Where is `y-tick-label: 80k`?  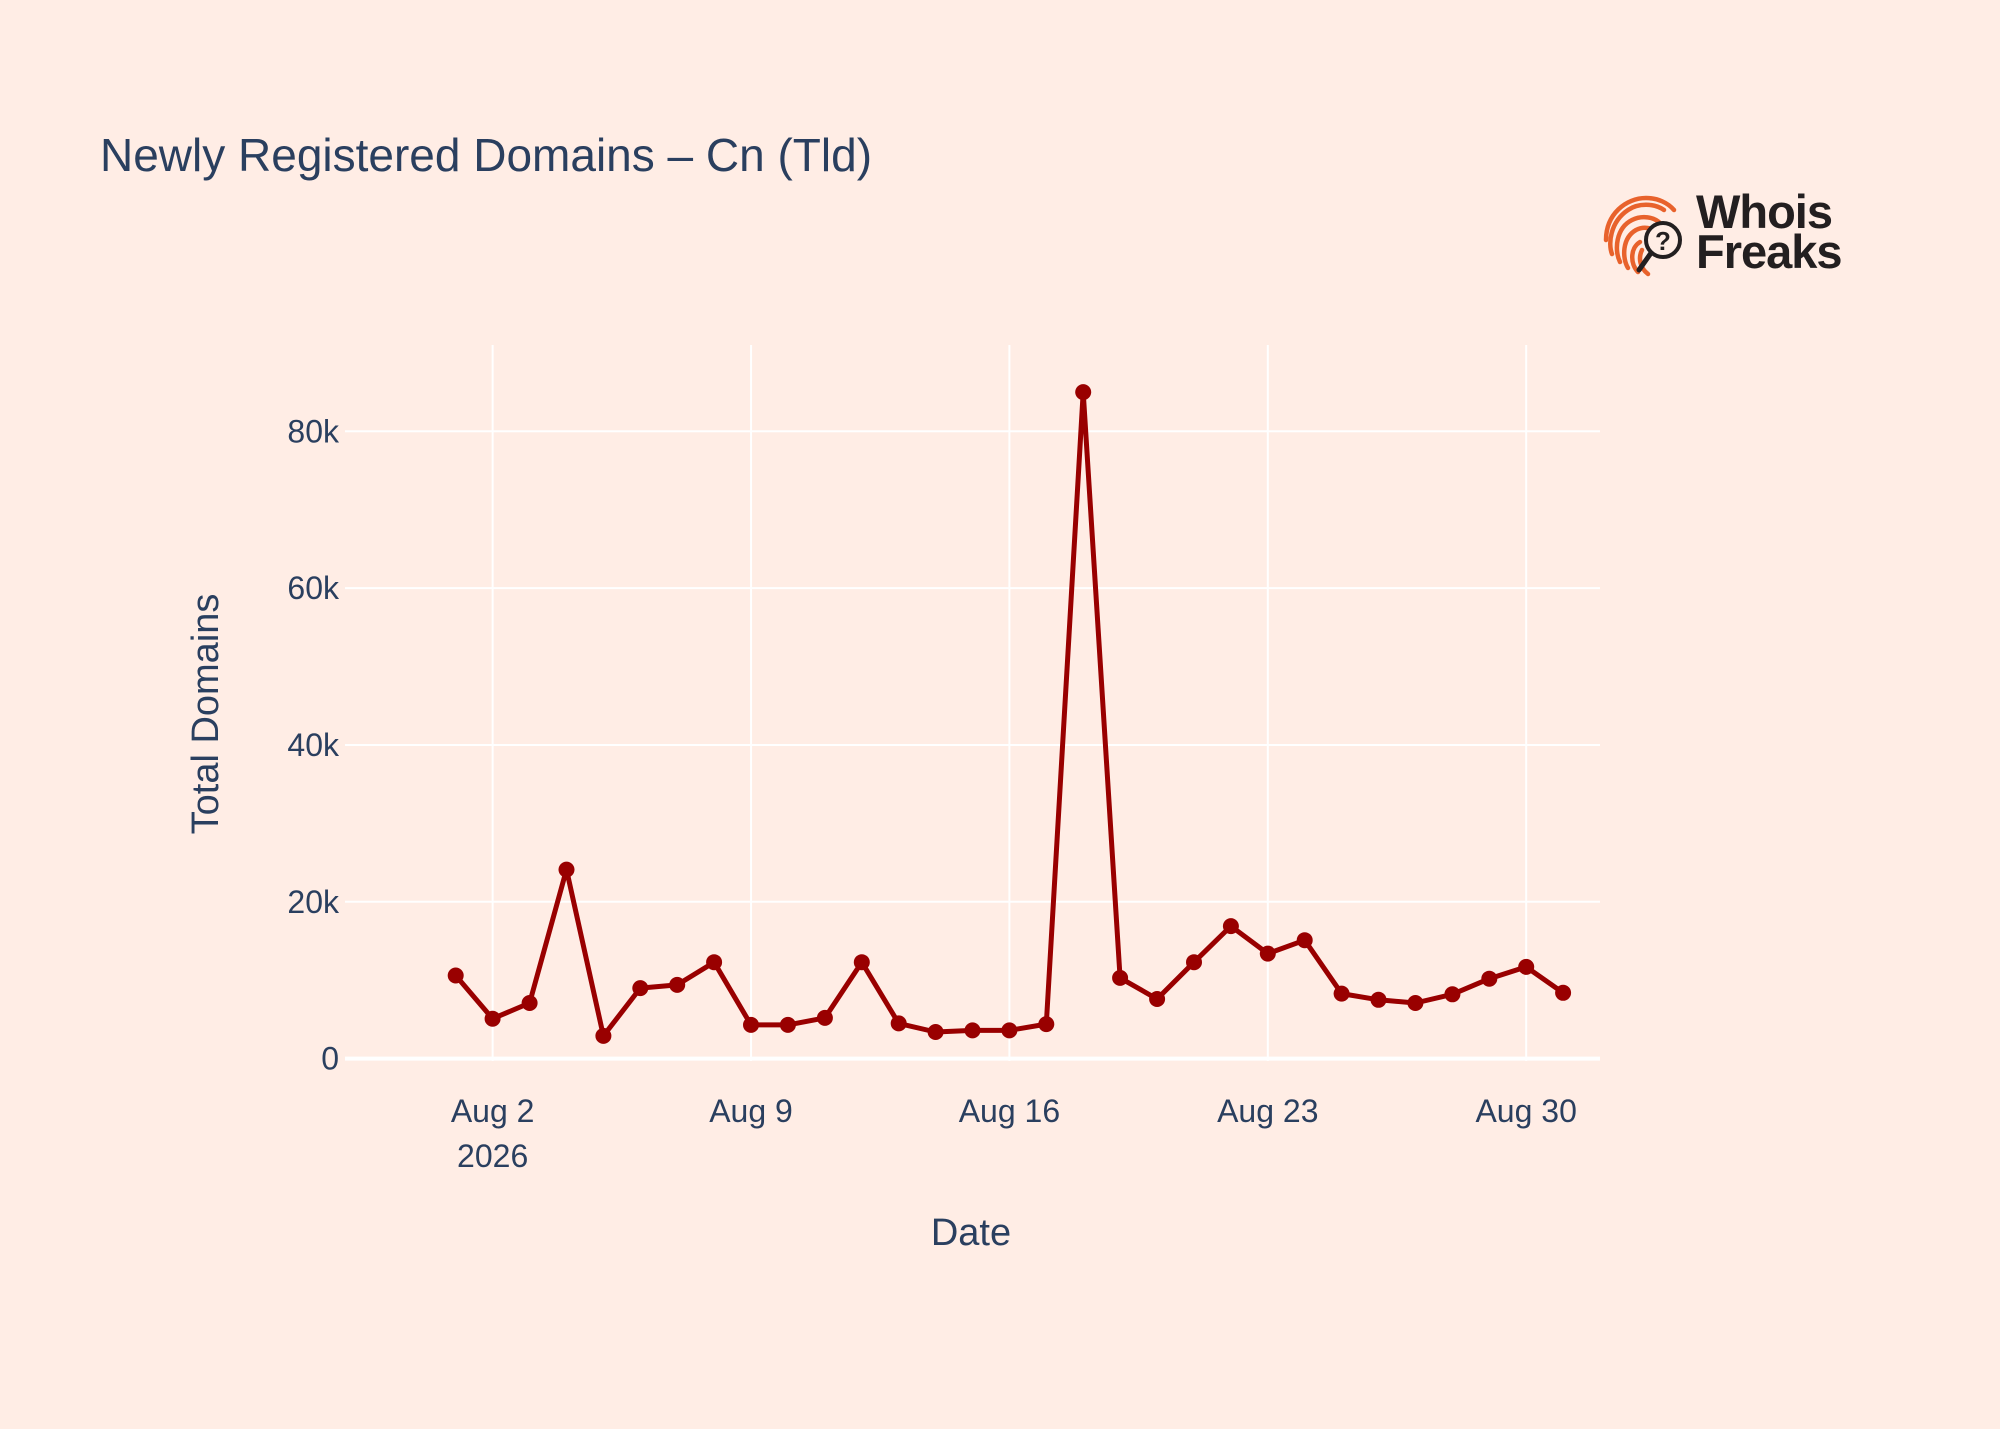 y-tick-label: 80k is located at coordinates (313, 431).